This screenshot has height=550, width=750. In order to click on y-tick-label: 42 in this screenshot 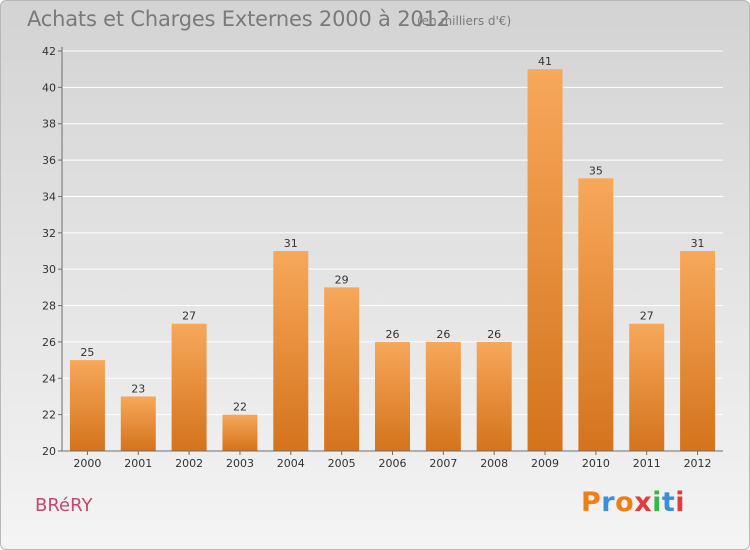, I will do `click(49, 51)`.